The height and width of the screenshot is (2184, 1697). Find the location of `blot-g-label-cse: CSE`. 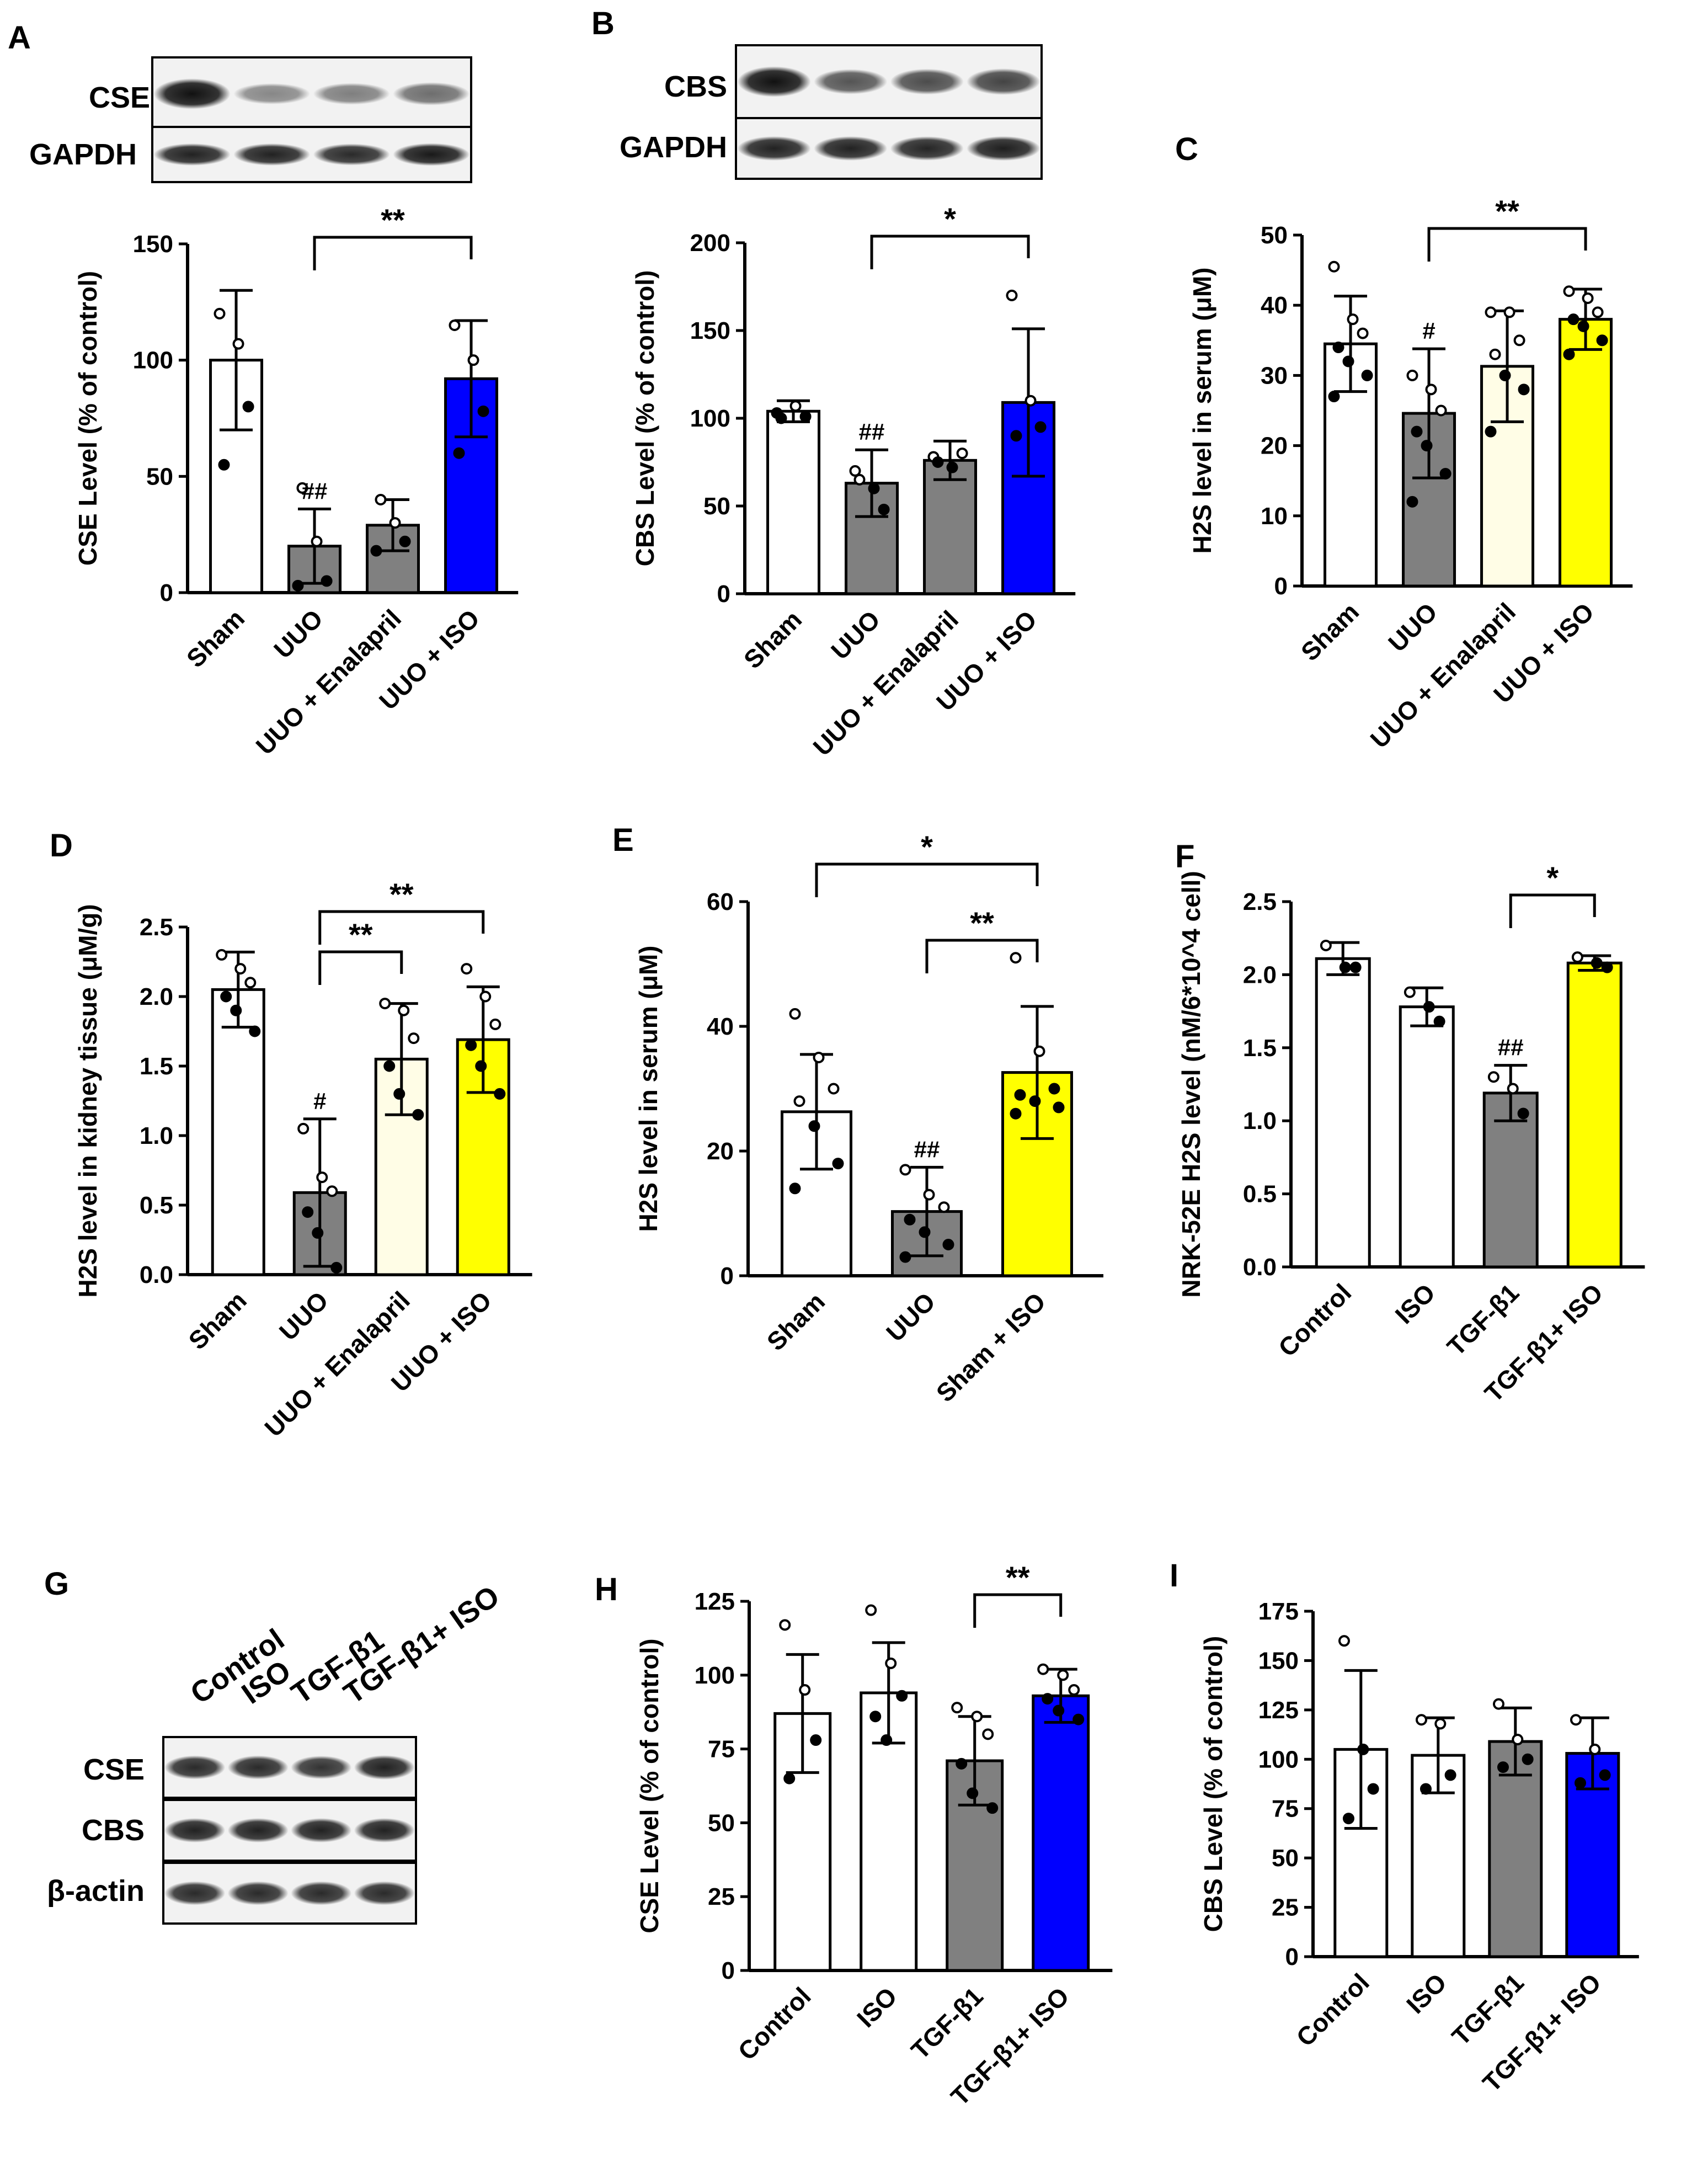

blot-g-label-cse: CSE is located at coordinates (114, 1769).